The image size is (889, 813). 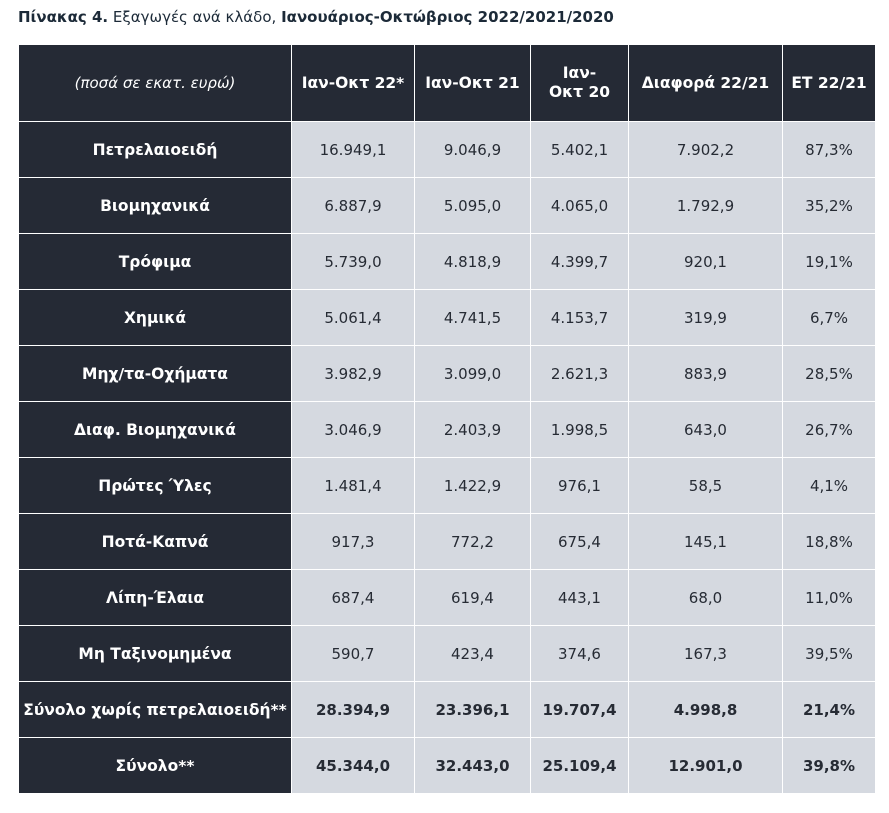 I want to click on table-cell: 18,8%, so click(x=829, y=541).